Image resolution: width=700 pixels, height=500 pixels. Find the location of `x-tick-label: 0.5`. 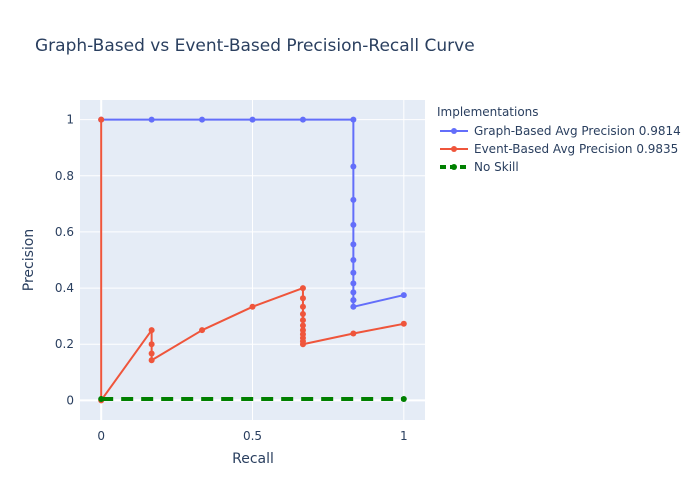

x-tick-label: 0.5 is located at coordinates (252, 436).